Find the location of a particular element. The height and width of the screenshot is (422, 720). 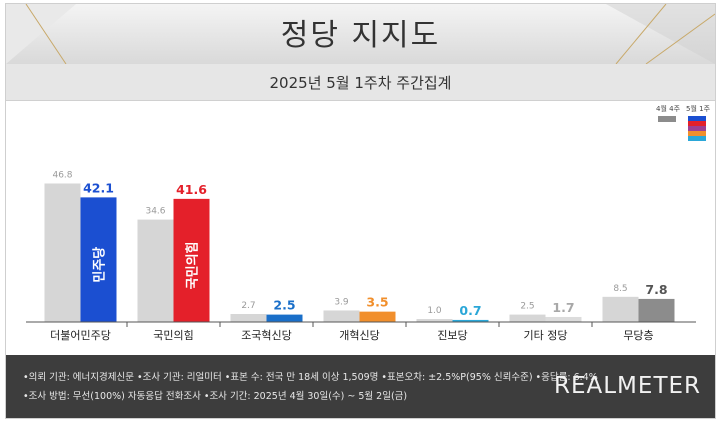

party-logo: 국민의힘 is located at coordinates (193, 266).